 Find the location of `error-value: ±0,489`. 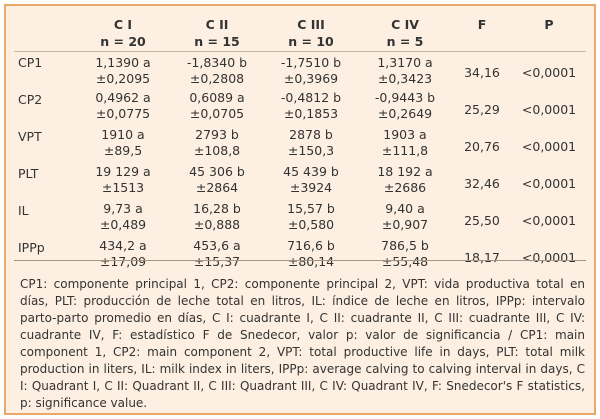

error-value: ±0,489 is located at coordinates (123, 224).